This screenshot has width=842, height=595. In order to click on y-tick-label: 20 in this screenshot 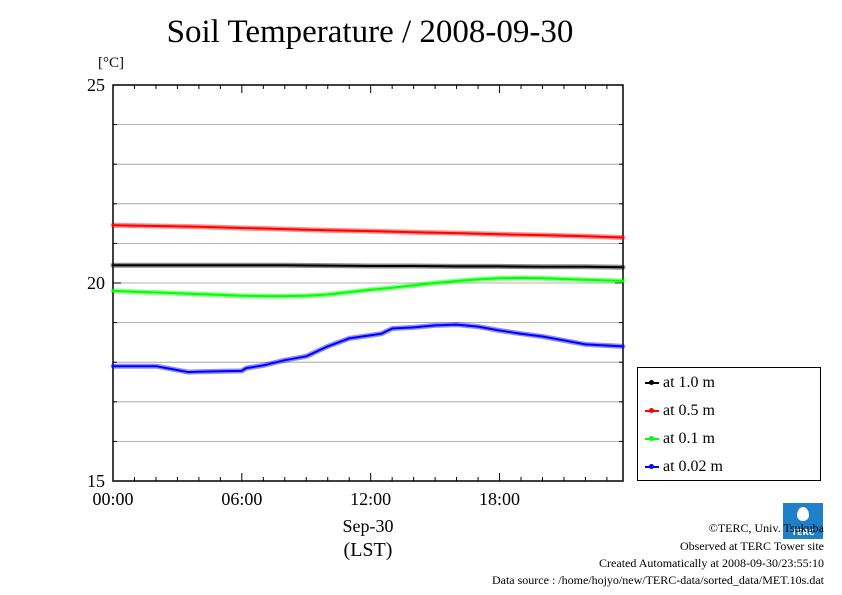, I will do `click(96, 283)`.